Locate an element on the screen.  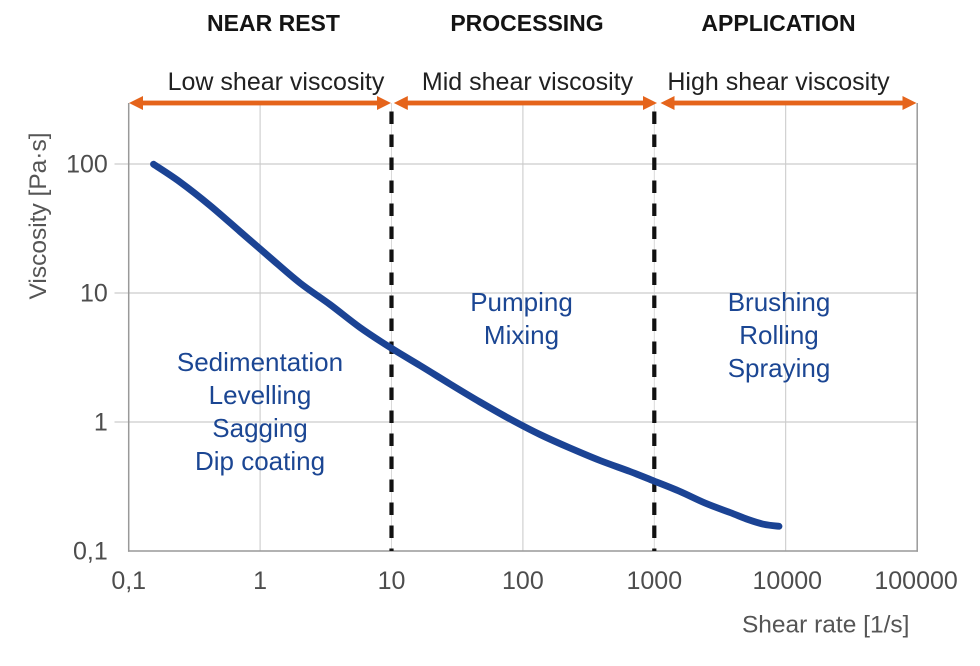
svg-text: Viscosity [Pa·s] is located at coordinates (38, 215).